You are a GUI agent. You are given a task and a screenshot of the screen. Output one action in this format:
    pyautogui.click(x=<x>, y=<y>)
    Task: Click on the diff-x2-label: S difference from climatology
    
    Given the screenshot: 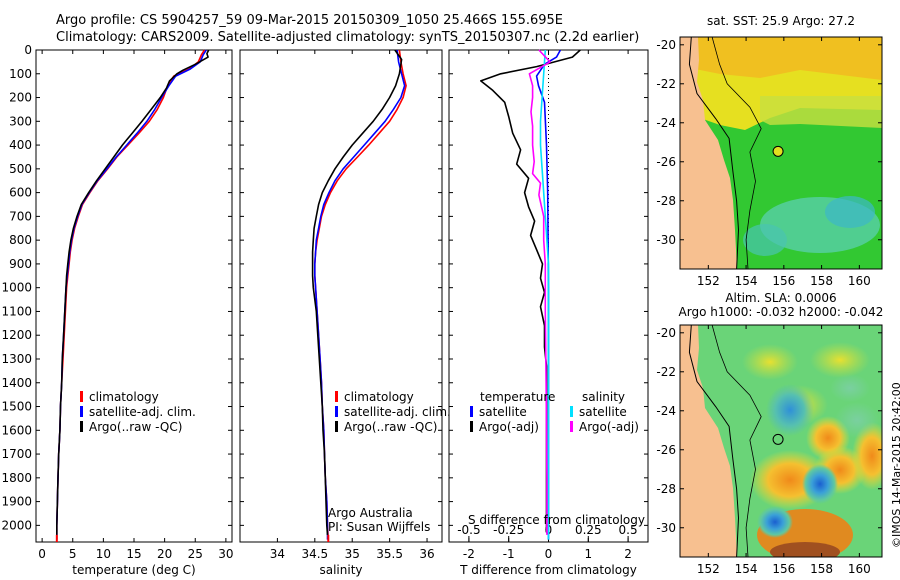 What is the action you would take?
    pyautogui.click(x=556, y=520)
    